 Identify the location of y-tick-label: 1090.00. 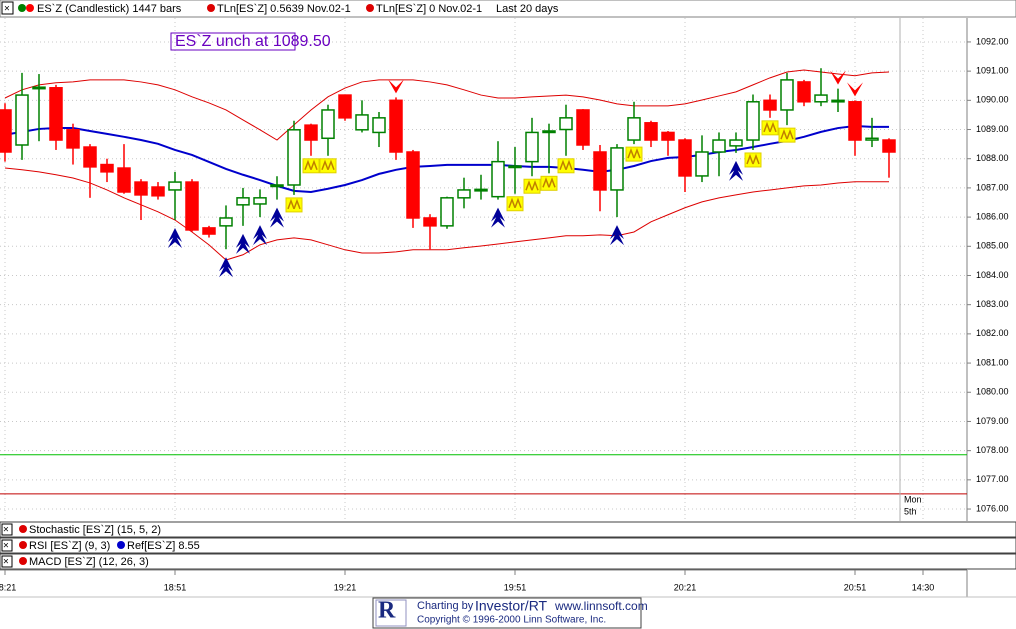
(992, 100).